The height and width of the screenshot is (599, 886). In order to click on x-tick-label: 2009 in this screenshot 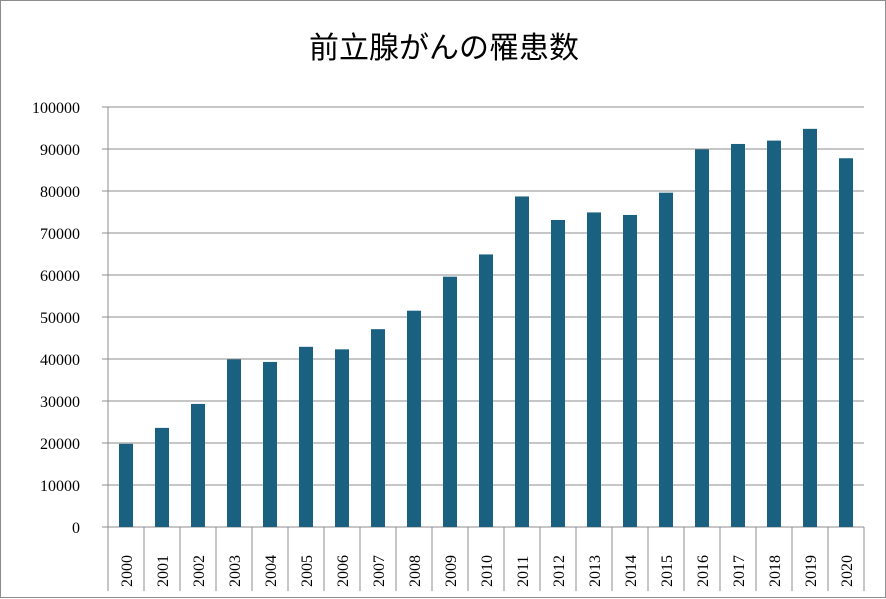, I will do `click(451, 571)`.